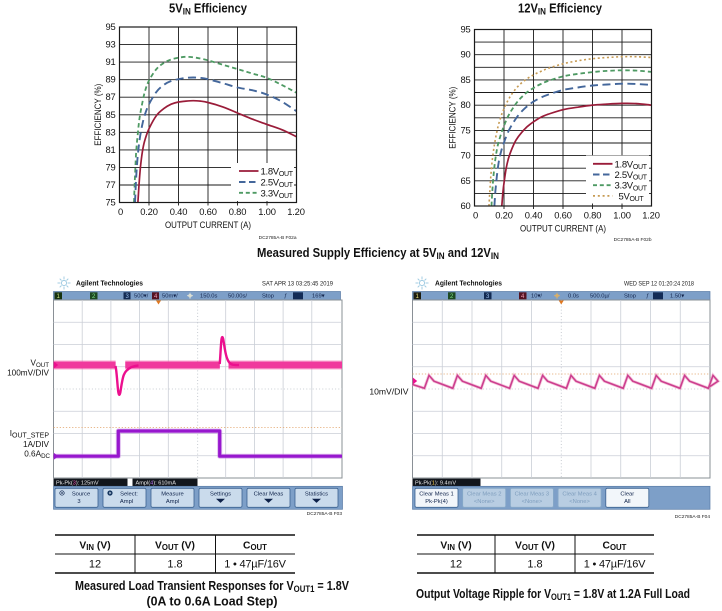 This screenshot has width=722, height=611. Describe the element at coordinates (693, 517) in the screenshot. I see `svg-text: DC2785A-B F04` at that location.